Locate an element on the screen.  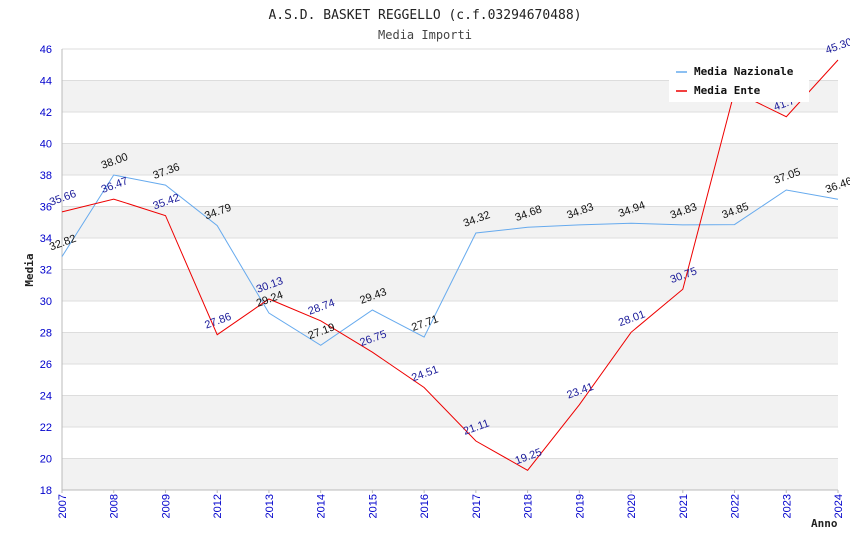
x-tick-label: 2015 is located at coordinates (373, 506).